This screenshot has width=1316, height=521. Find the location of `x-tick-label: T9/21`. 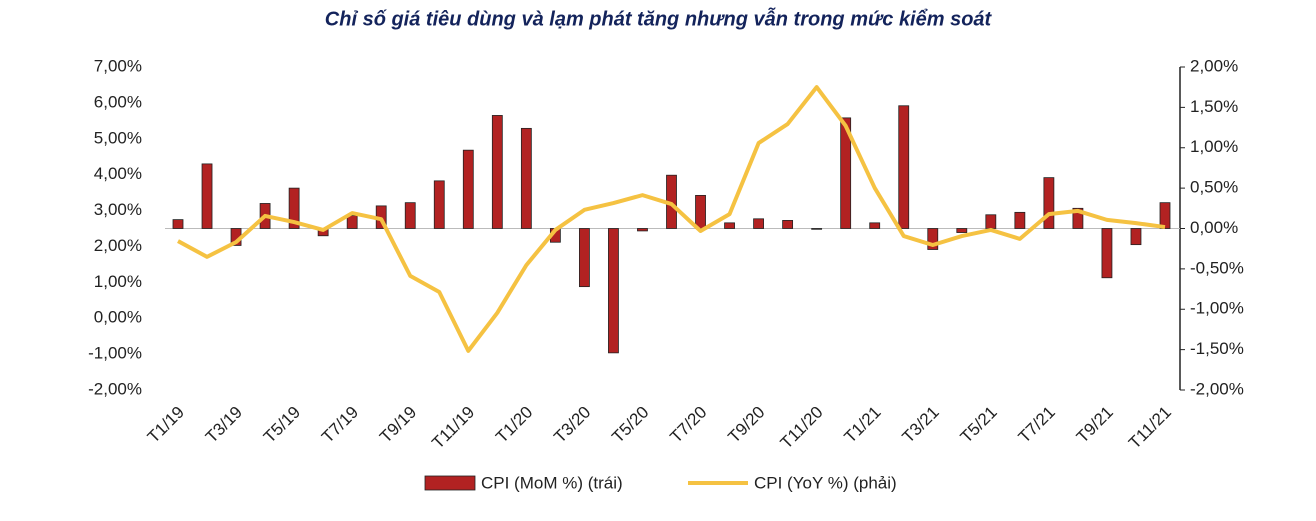

x-tick-label: T9/21 is located at coordinates (1095, 425).